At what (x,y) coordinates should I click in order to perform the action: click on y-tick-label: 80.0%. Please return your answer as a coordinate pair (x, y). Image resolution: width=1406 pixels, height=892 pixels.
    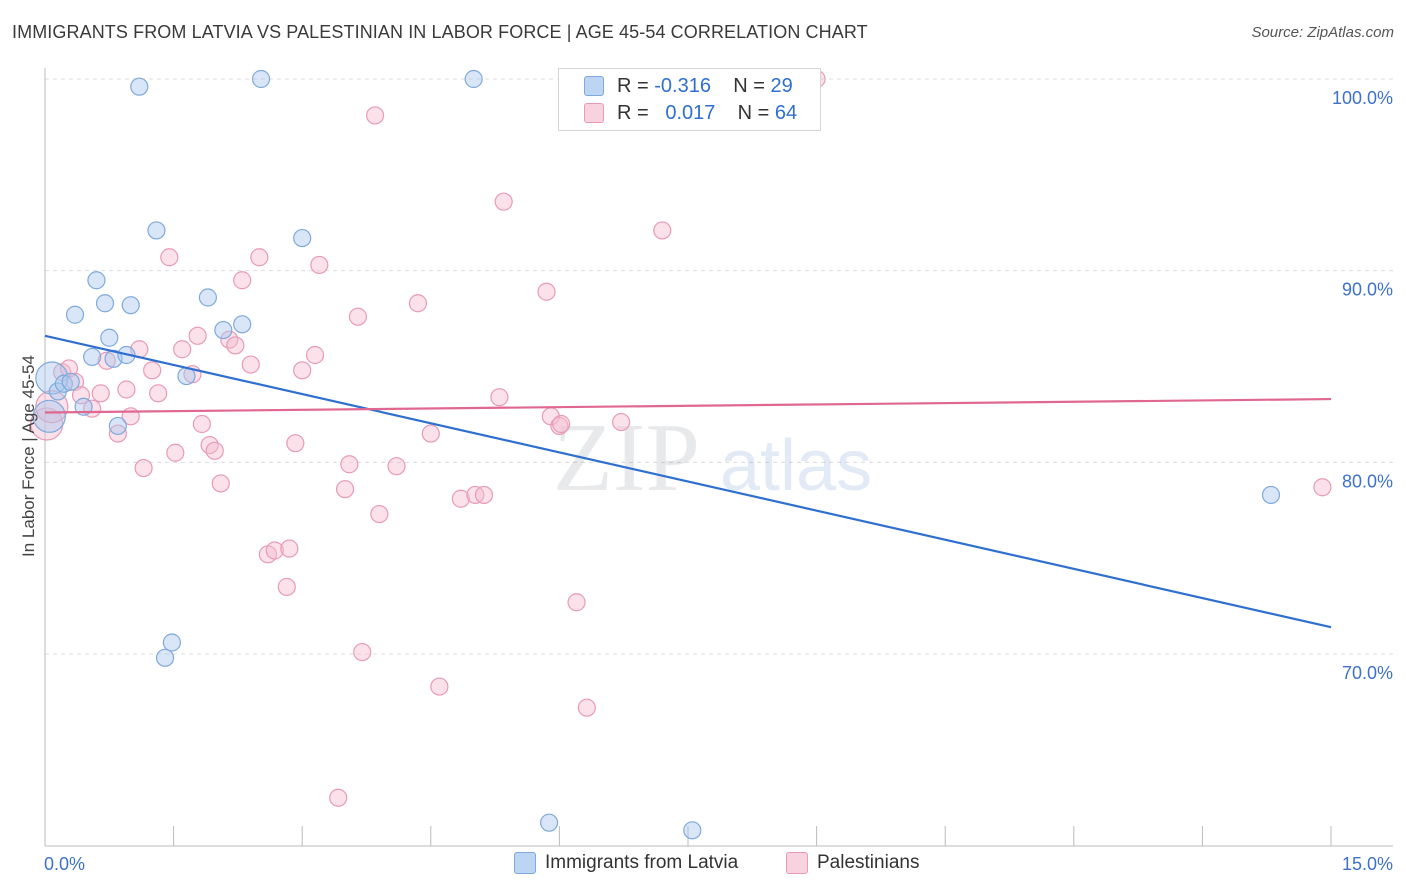
    Looking at the image, I should click on (1367, 481).